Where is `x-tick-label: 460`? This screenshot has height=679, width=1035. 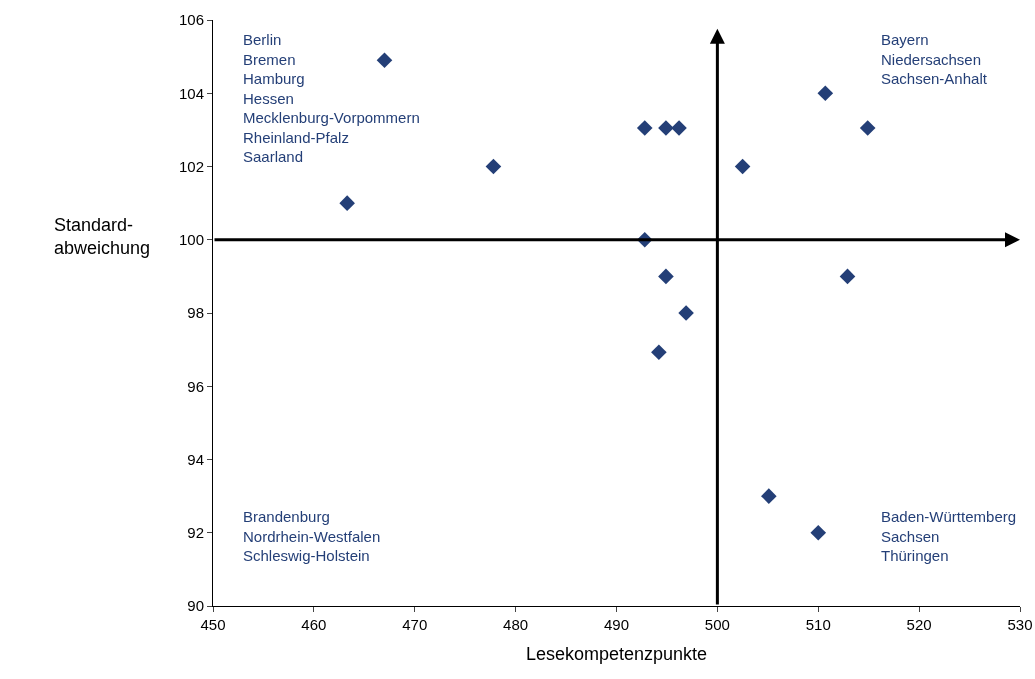 x-tick-label: 460 is located at coordinates (314, 624).